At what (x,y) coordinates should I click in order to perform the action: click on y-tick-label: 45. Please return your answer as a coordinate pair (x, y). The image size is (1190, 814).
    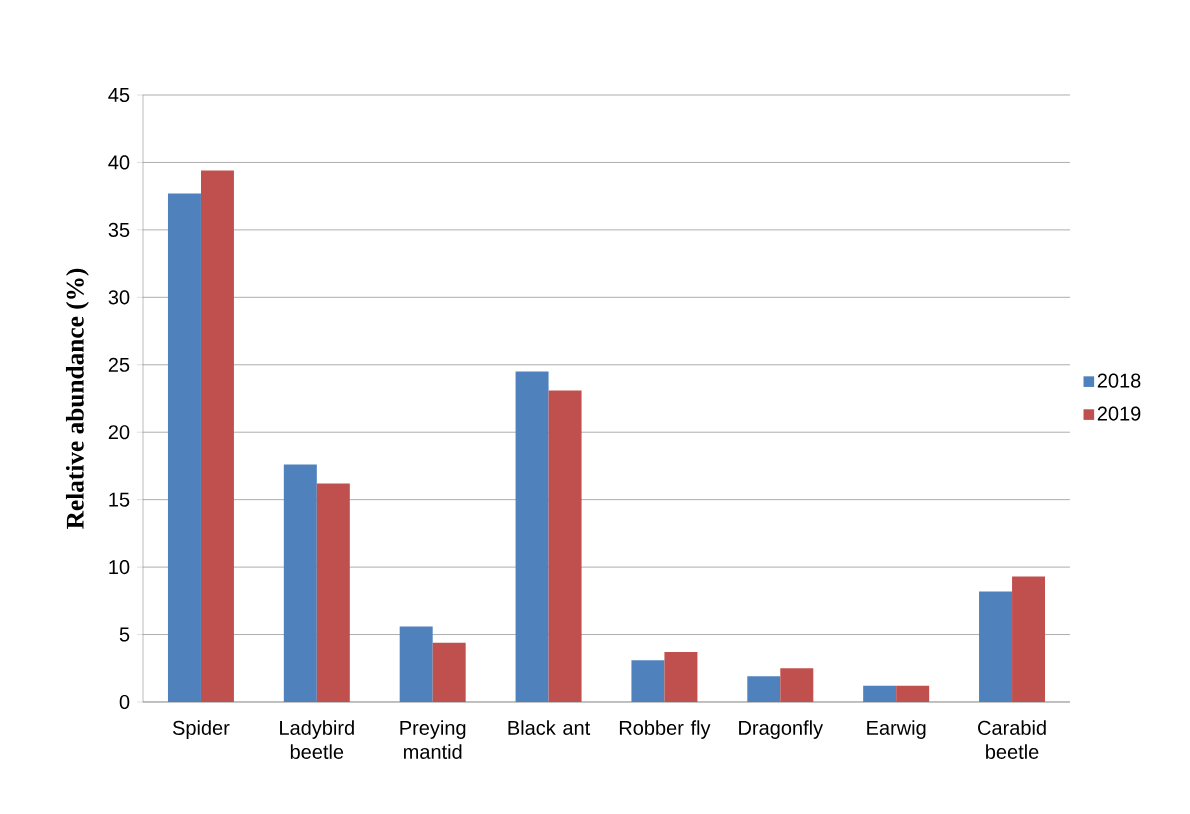
    Looking at the image, I should click on (119, 95).